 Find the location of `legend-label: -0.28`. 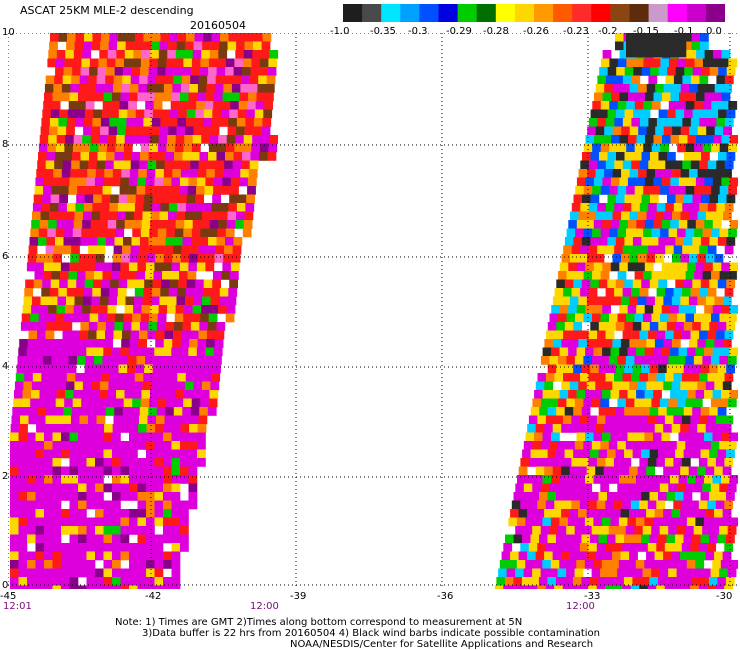

legend-label: -0.28 is located at coordinates (496, 31).